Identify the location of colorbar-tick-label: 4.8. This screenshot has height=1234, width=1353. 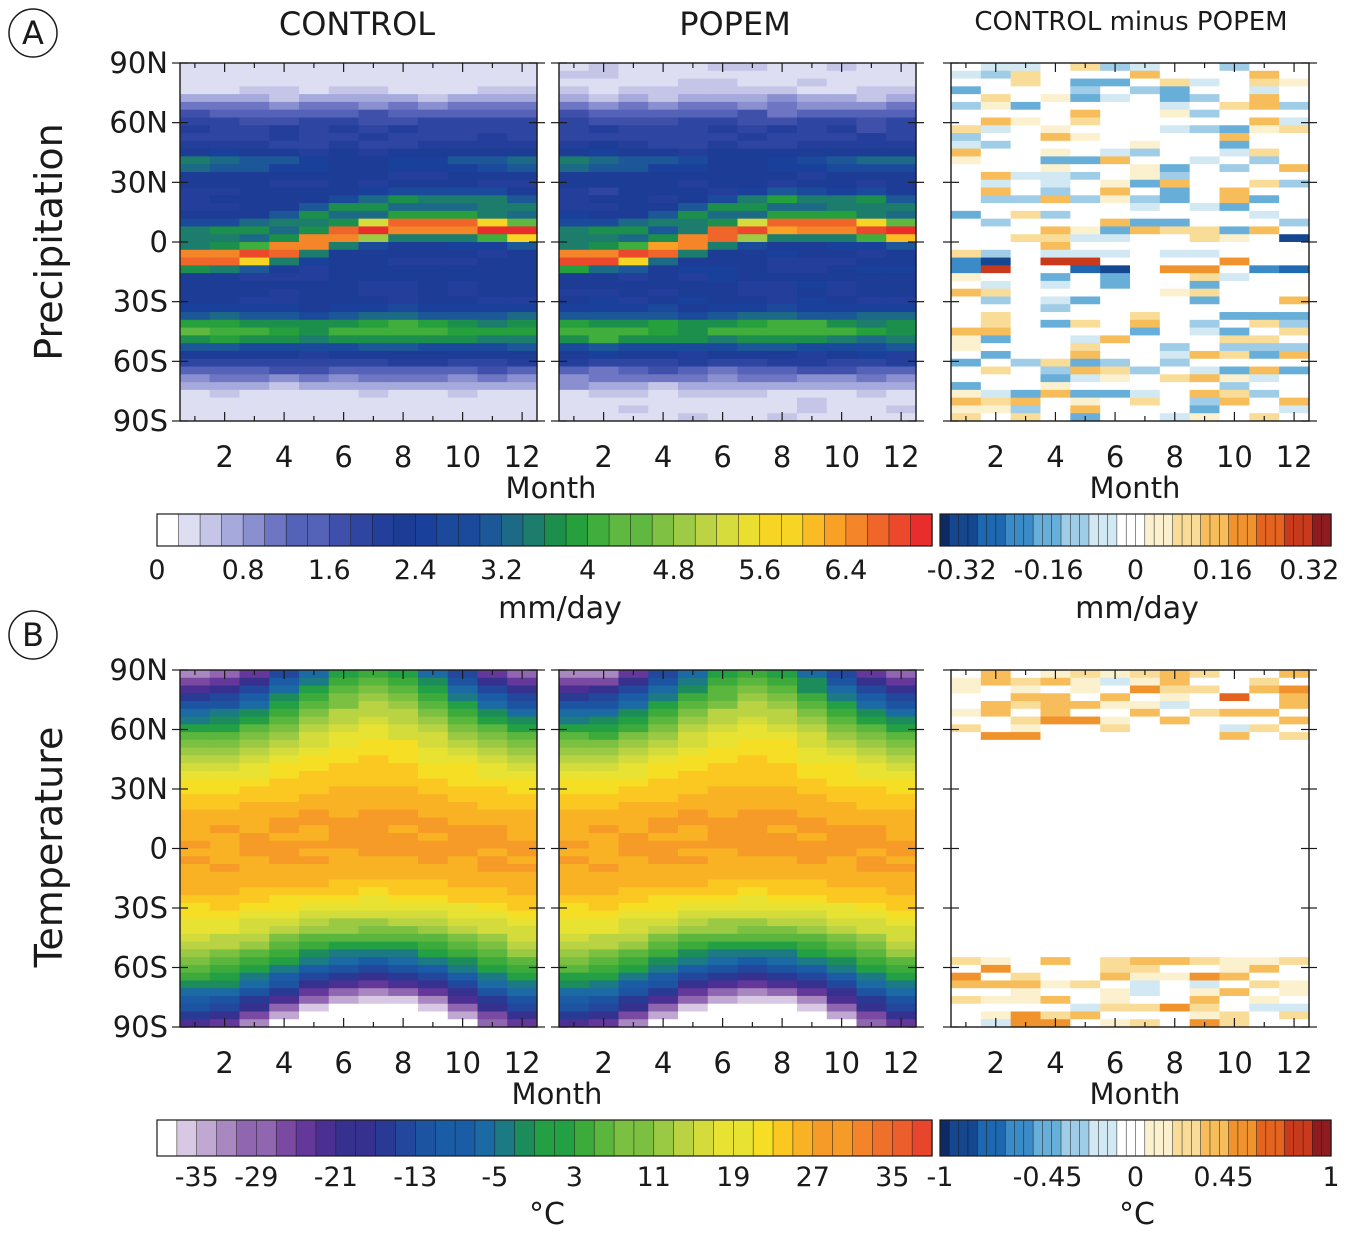
(673, 570).